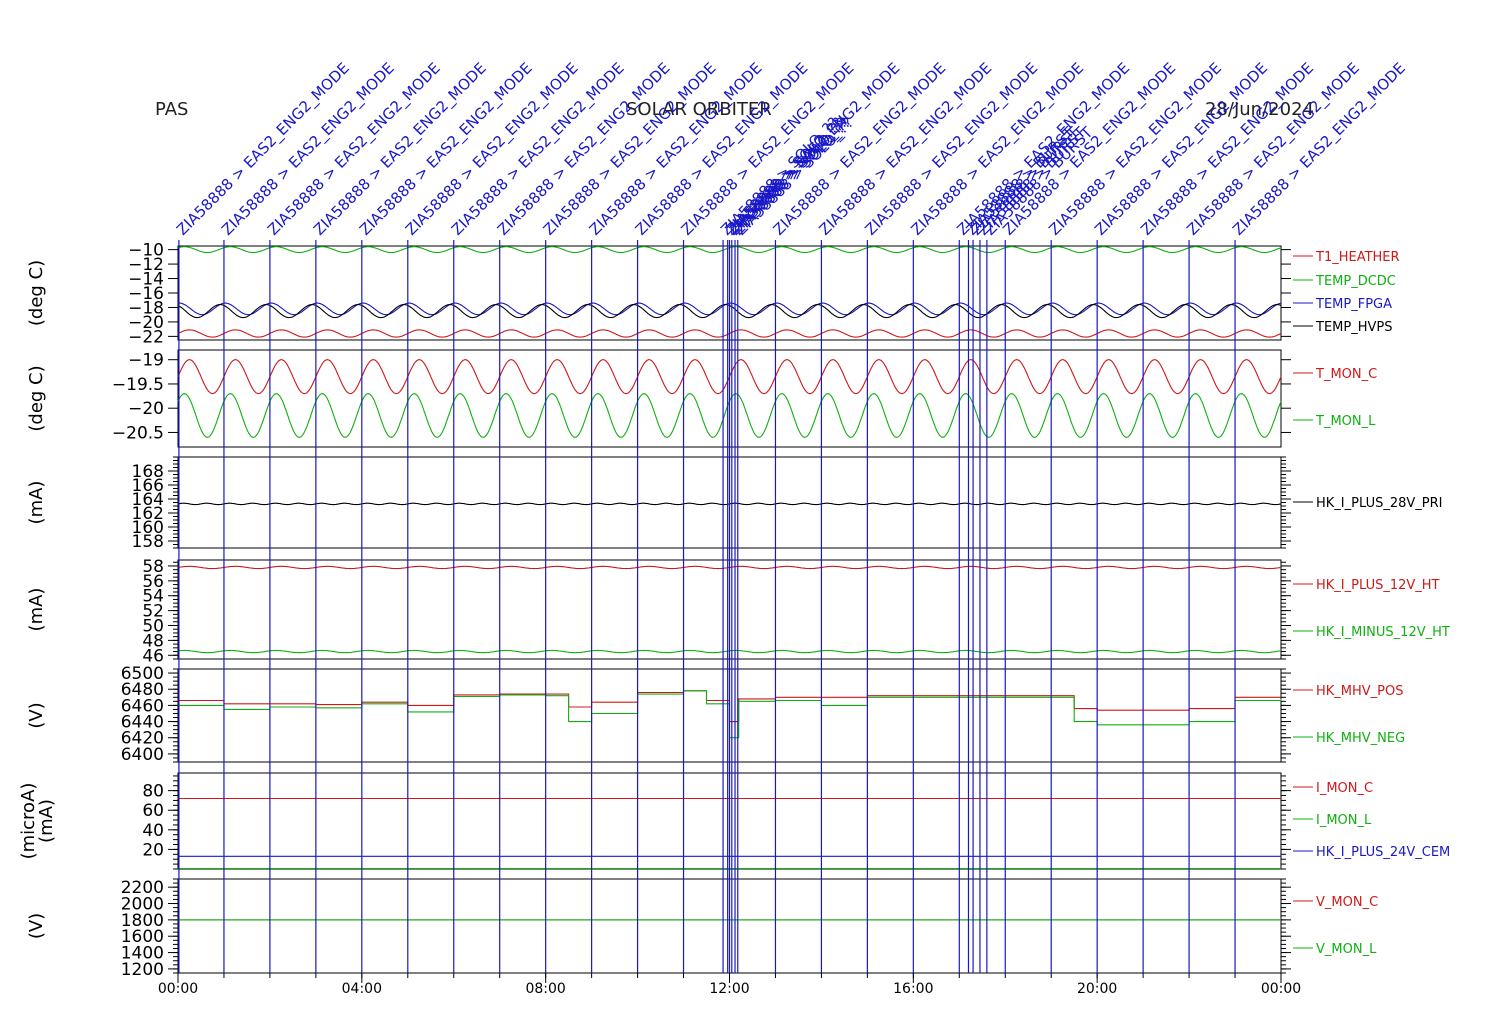 This screenshot has height=1020, width=1512. What do you see at coordinates (148, 542) in the screenshot?
I see `y-tick-label: 158` at bounding box center [148, 542].